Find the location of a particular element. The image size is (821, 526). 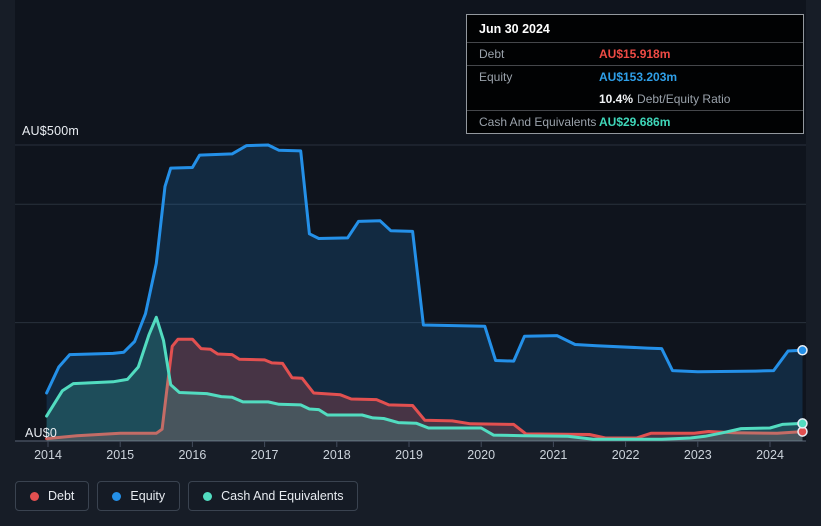

cash-and-equivalents-legend-dot-icon is located at coordinates (208, 496).